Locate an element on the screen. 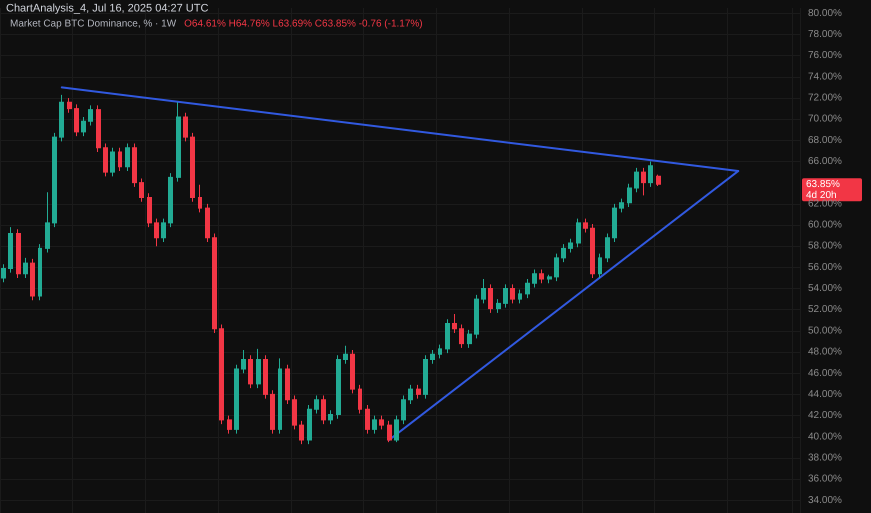 Image resolution: width=871 pixels, height=513 pixels. y-tick-label: 40.00% is located at coordinates (825, 436).